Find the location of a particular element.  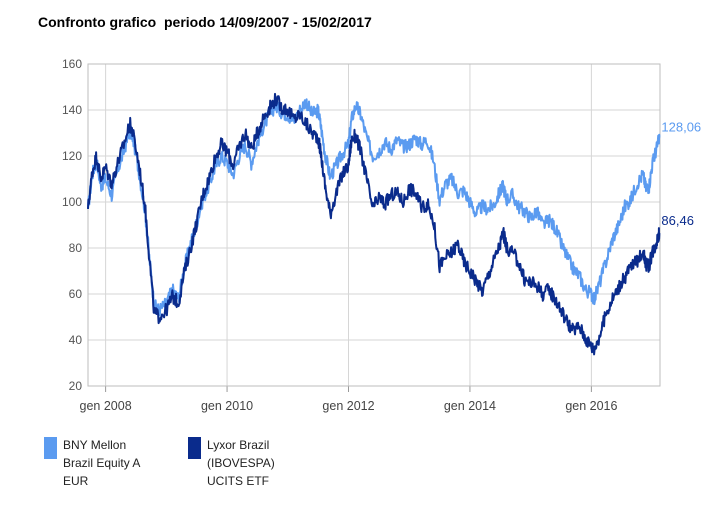

legend-item-bny: BNY Mellon Brazil Equity A EUR is located at coordinates (92, 463).